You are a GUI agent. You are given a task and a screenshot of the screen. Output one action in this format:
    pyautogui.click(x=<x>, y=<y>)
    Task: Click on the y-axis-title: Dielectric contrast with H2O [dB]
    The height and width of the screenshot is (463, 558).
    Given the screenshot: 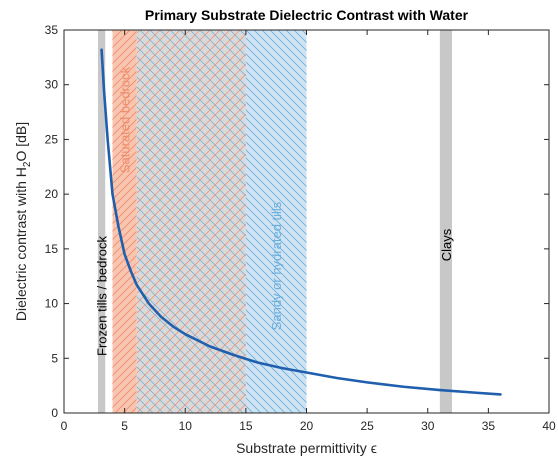 What is the action you would take?
    pyautogui.click(x=23, y=221)
    